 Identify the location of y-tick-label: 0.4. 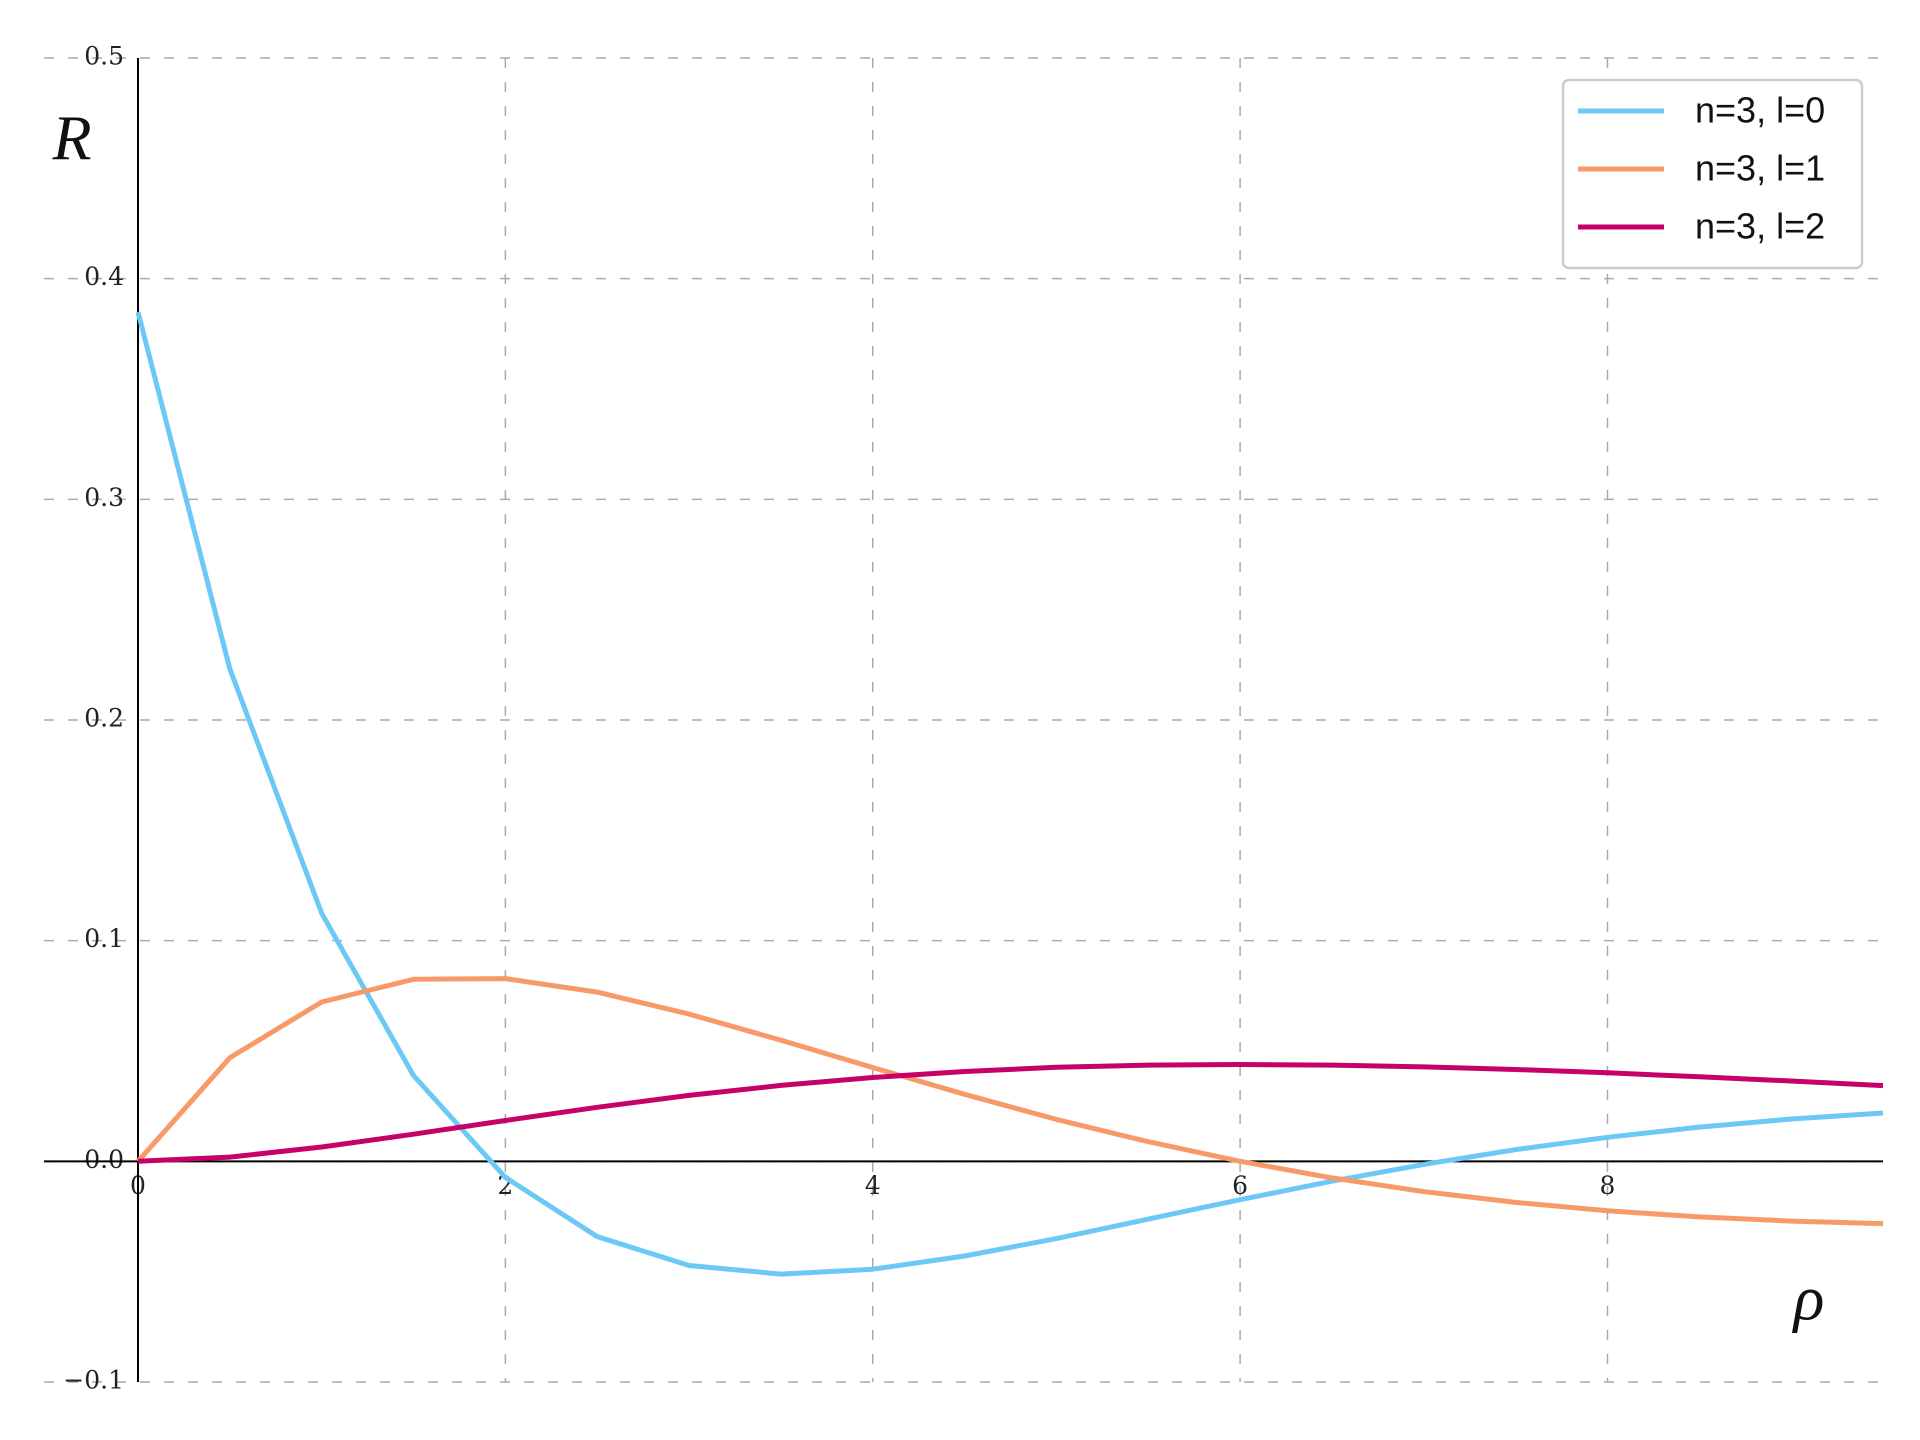
(104, 276).